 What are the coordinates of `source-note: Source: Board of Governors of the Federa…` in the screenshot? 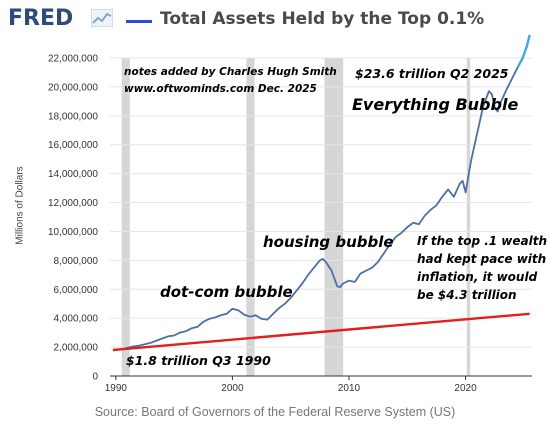 It's located at (275, 412).